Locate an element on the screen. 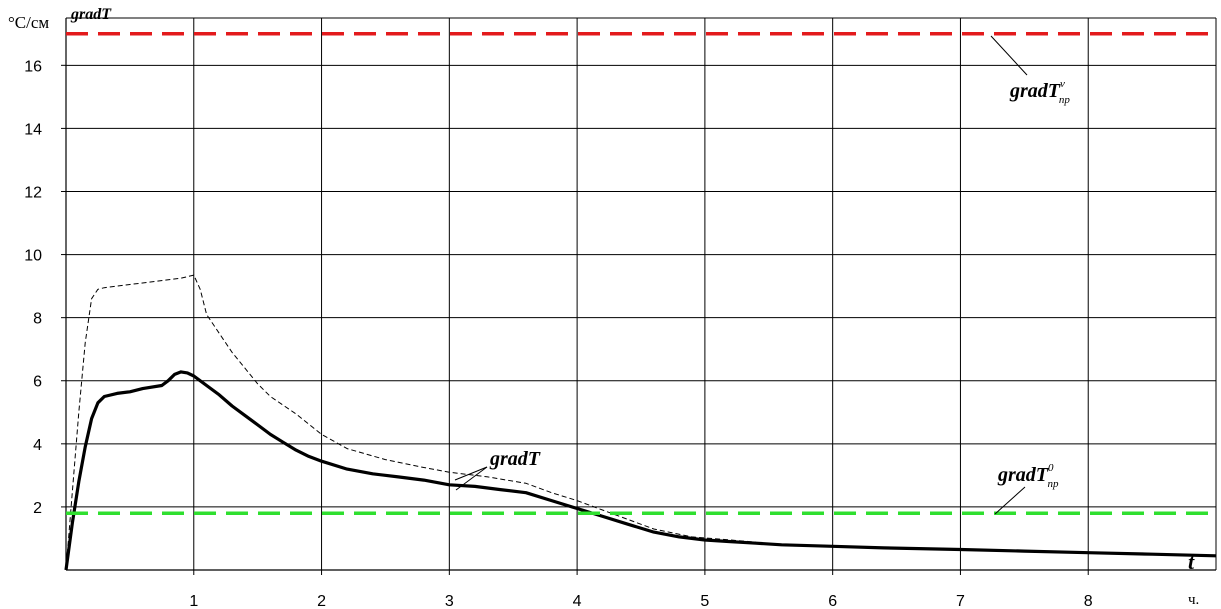 The height and width of the screenshot is (609, 1221). y-tick-label: 4 is located at coordinates (37, 445).